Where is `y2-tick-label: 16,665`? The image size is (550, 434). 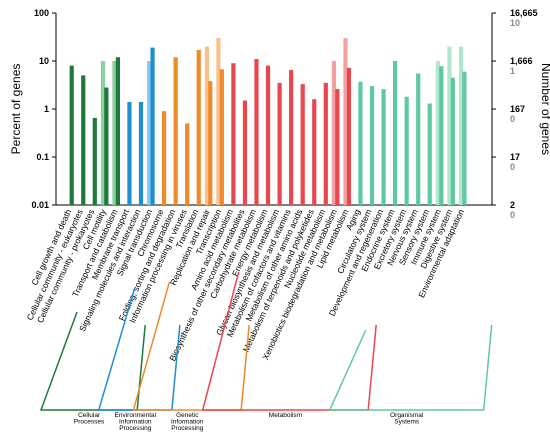
y2-tick-label: 16,665 is located at coordinates (524, 13).